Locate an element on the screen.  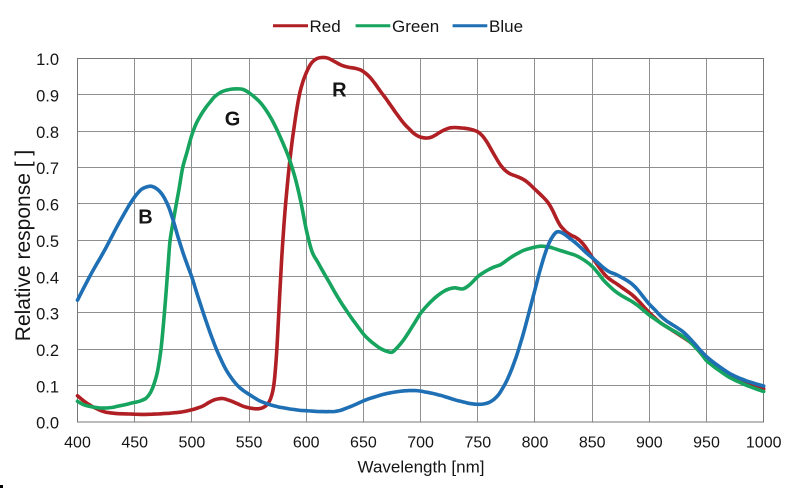
svg-text: 900 is located at coordinates (649, 443).